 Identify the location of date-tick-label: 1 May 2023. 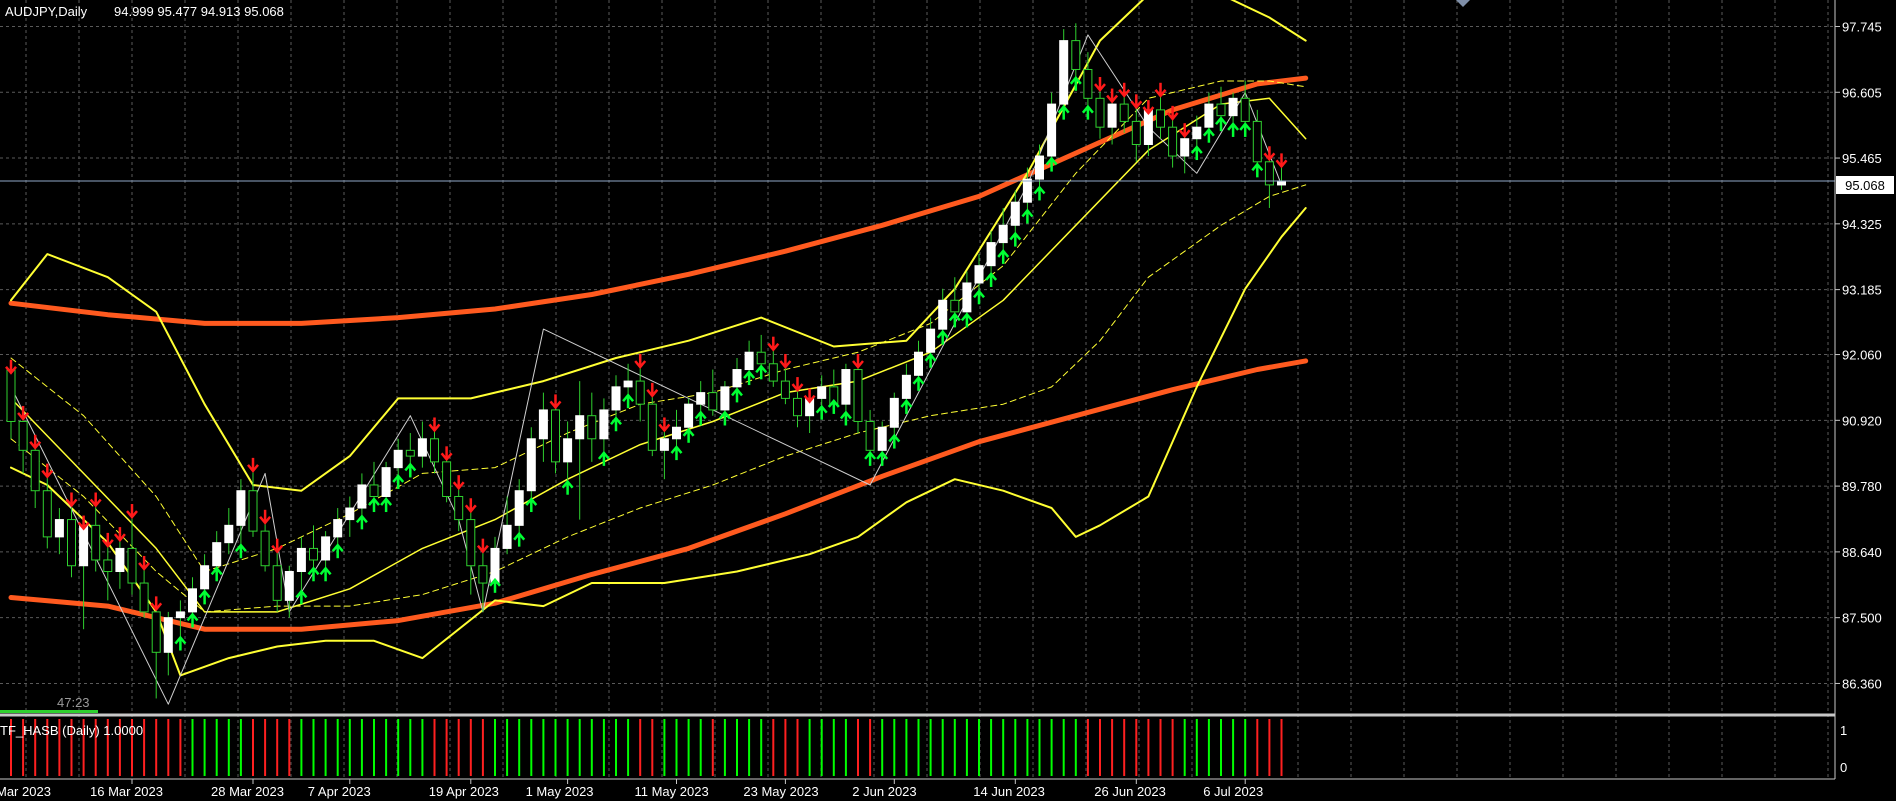
(560, 791).